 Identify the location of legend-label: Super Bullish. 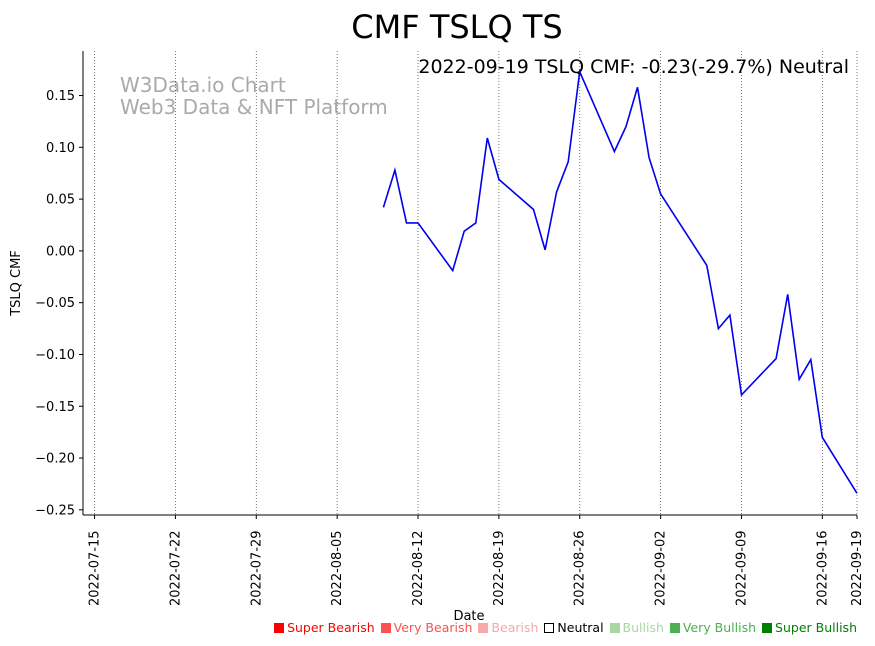
(816, 627).